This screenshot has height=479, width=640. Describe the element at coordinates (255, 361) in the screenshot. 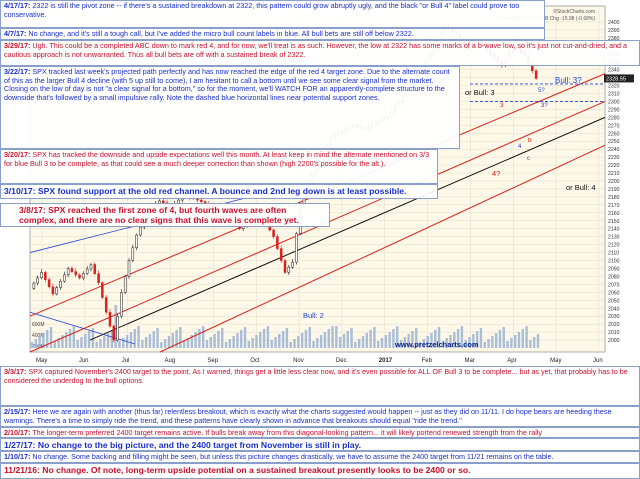

I see `x-tick-label: Oct` at that location.